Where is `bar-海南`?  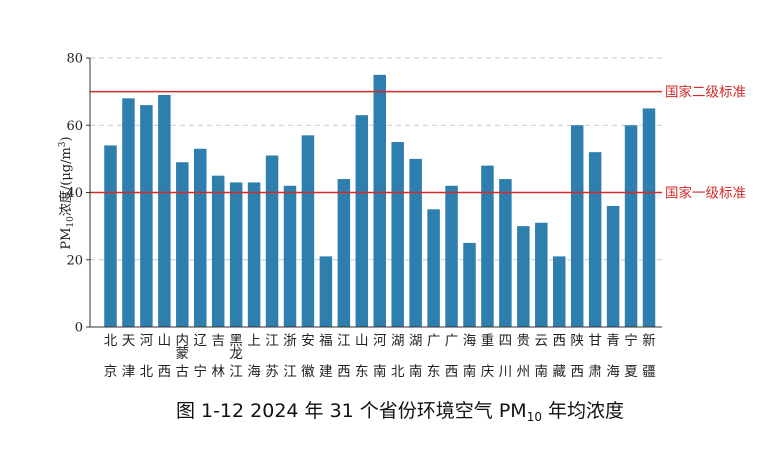
bar-海南 is located at coordinates (469, 284).